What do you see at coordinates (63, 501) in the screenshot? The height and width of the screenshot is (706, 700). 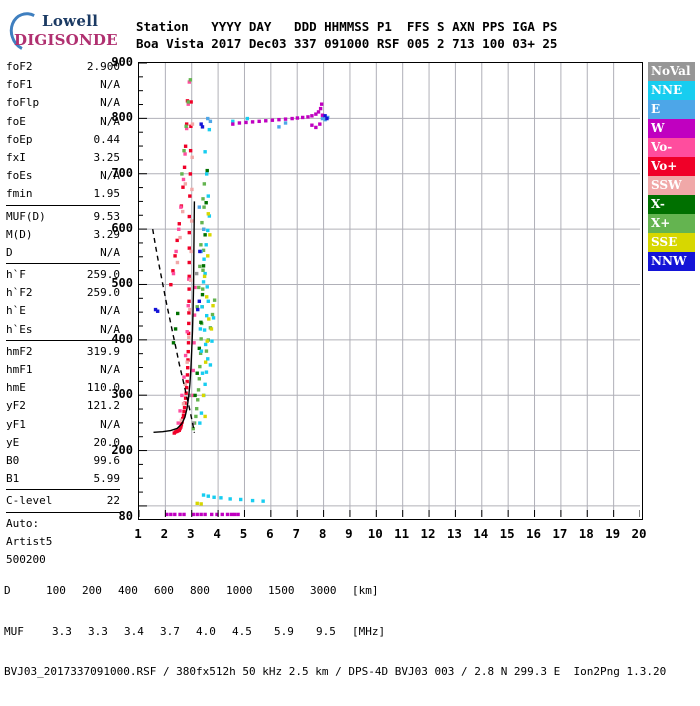 I see `param-row-clevel: C-level 22` at bounding box center [63, 501].